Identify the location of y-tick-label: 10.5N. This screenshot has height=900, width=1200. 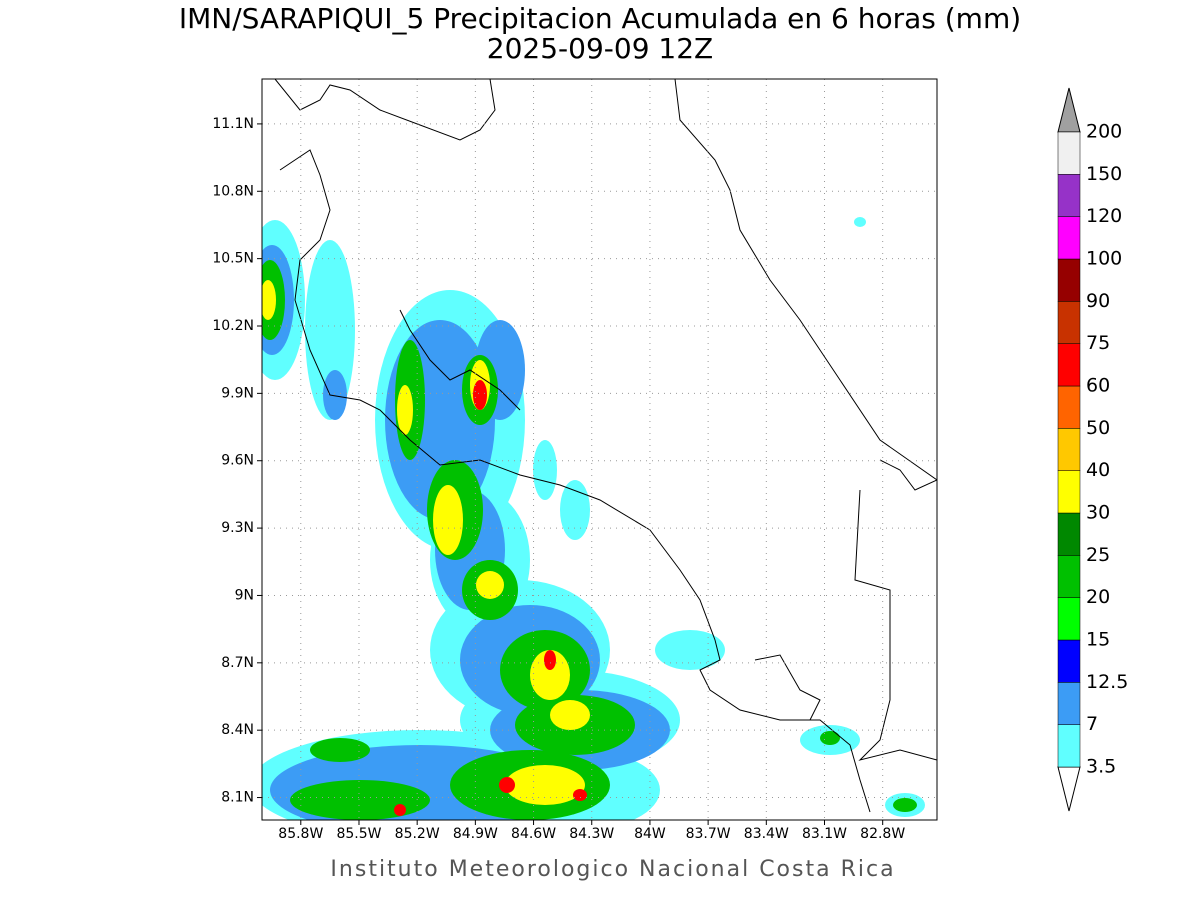
(233, 259).